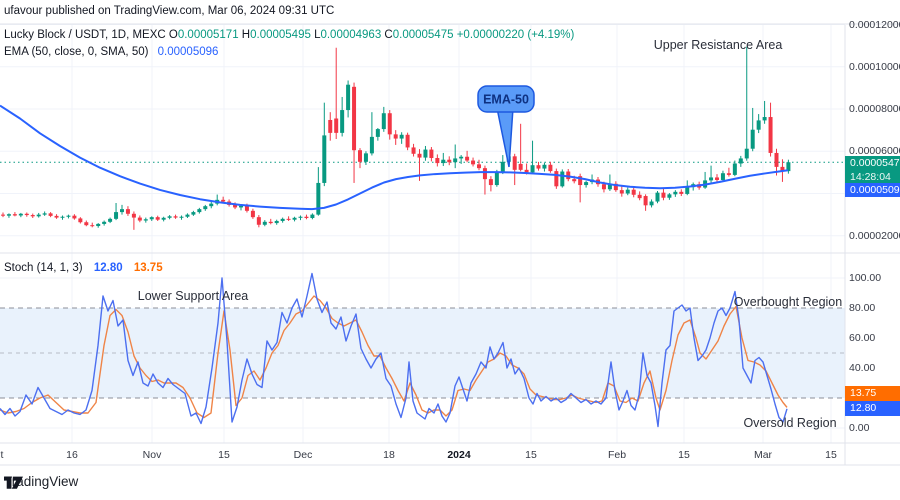 This screenshot has width=900, height=500. I want to click on annotation-overbought: Overbought Region, so click(788, 302).